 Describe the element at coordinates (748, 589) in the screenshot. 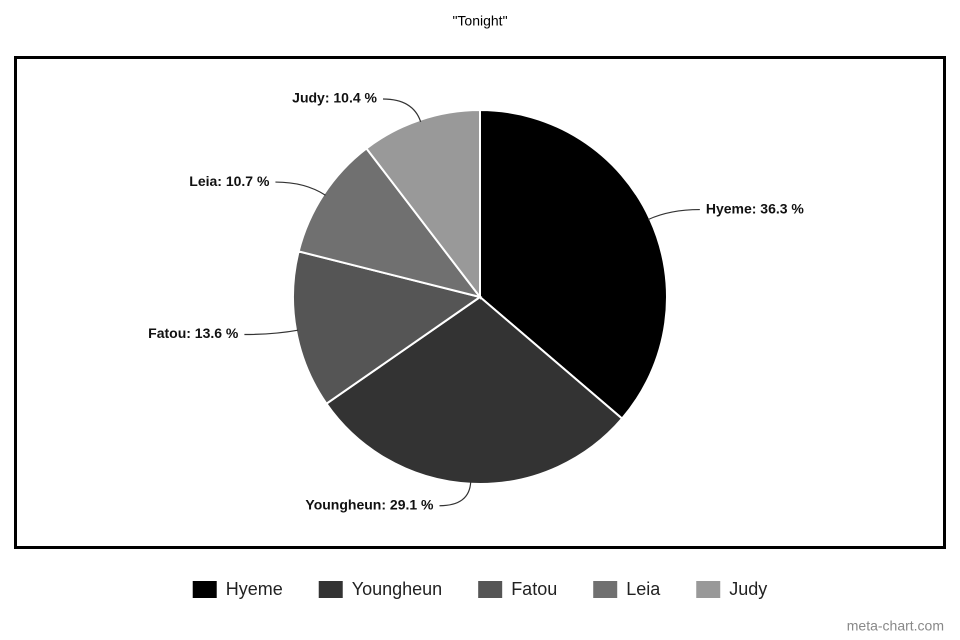

I see `legend-label: Judy` at that location.